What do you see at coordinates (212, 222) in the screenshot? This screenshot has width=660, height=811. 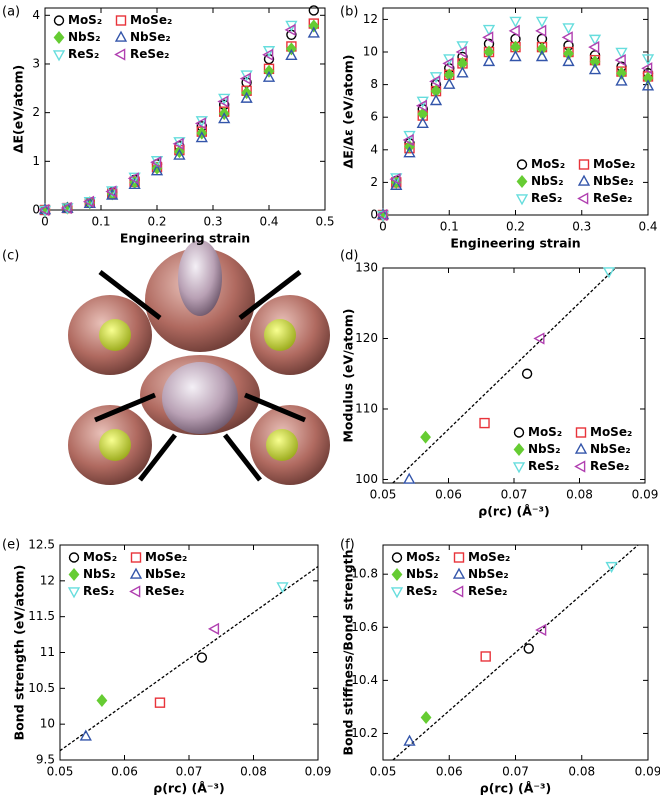 I see `x-tick-label: 0.3` at bounding box center [212, 222].